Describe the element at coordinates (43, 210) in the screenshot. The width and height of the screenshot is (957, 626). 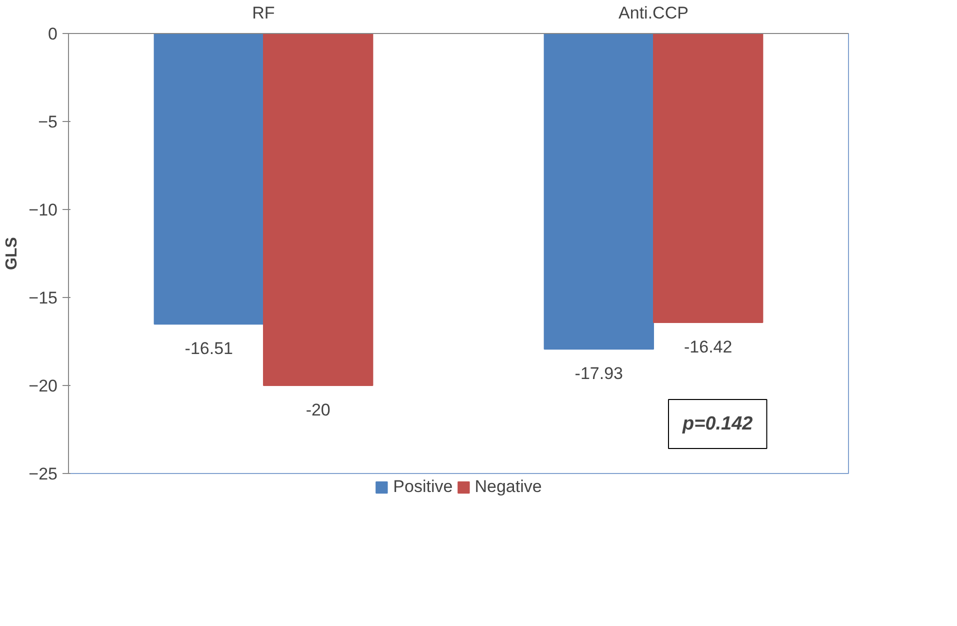
I see `y-tick-label: −10` at that location.